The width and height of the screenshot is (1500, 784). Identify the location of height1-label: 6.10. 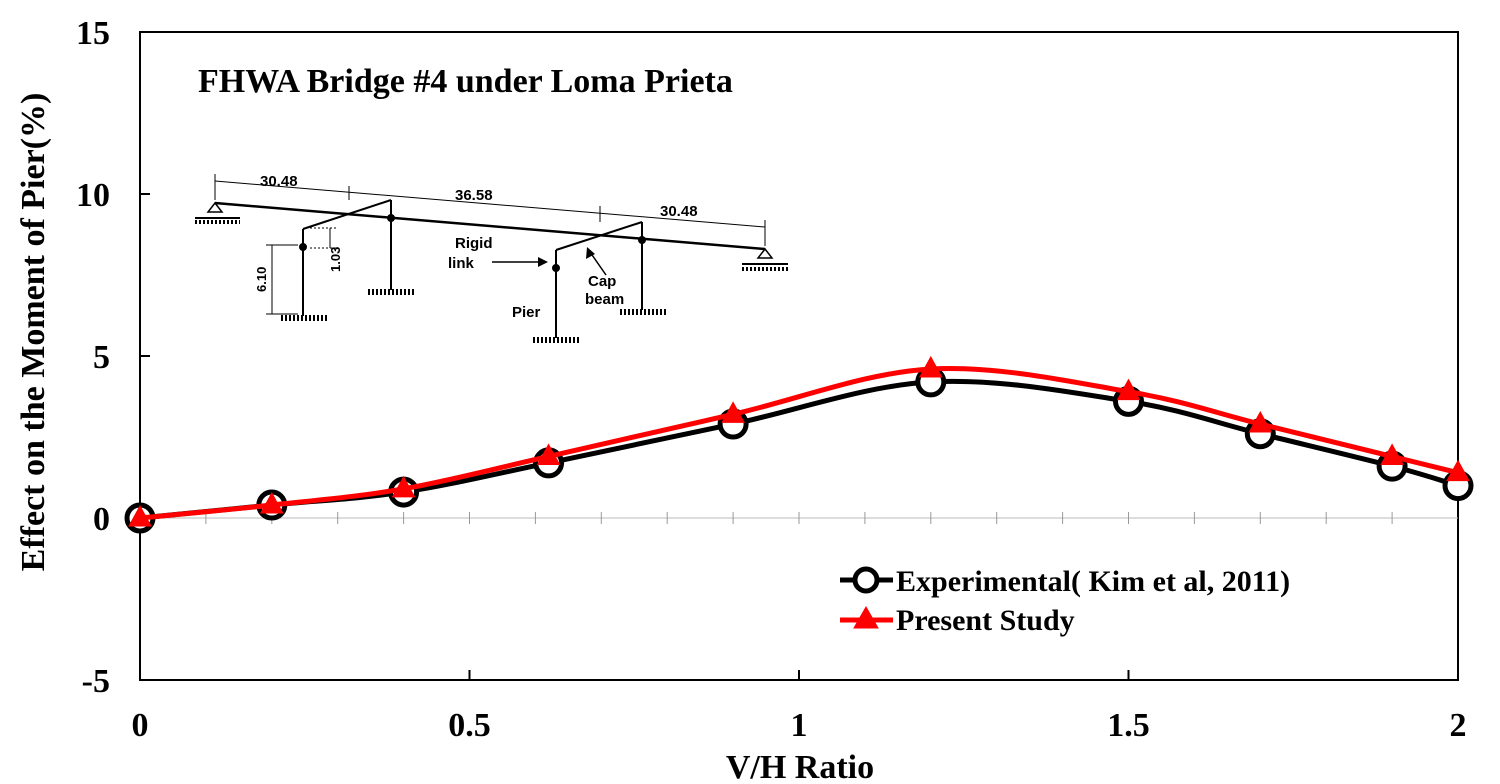
(261, 279).